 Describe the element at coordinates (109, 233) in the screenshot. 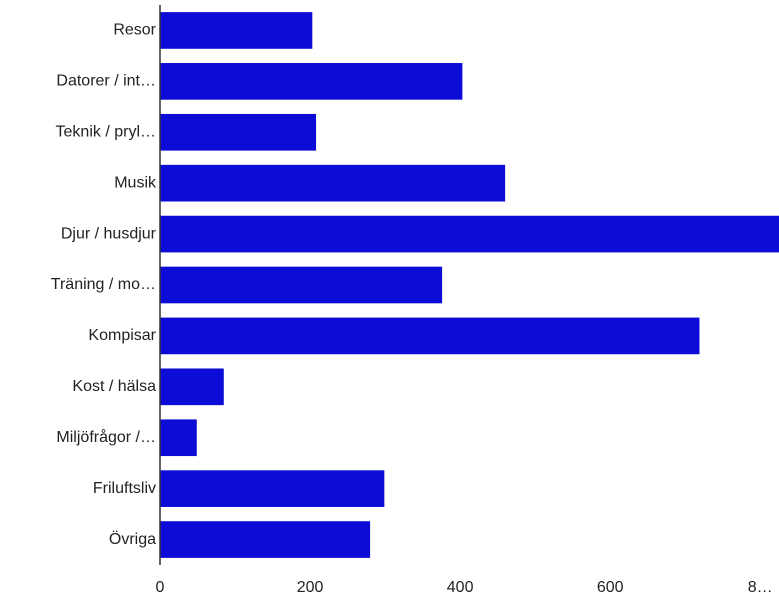

I see `y-tick-label: Djur / husdjur` at that location.